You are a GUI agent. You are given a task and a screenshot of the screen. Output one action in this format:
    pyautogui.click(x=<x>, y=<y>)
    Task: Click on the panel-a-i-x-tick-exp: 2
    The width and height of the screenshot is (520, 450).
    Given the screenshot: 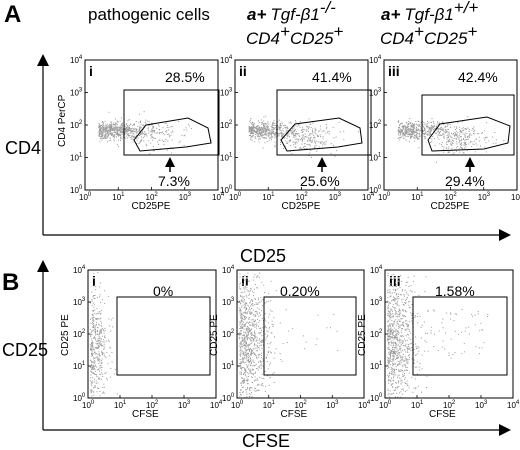 What is the action you would take?
    pyautogui.click(x=156, y=195)
    